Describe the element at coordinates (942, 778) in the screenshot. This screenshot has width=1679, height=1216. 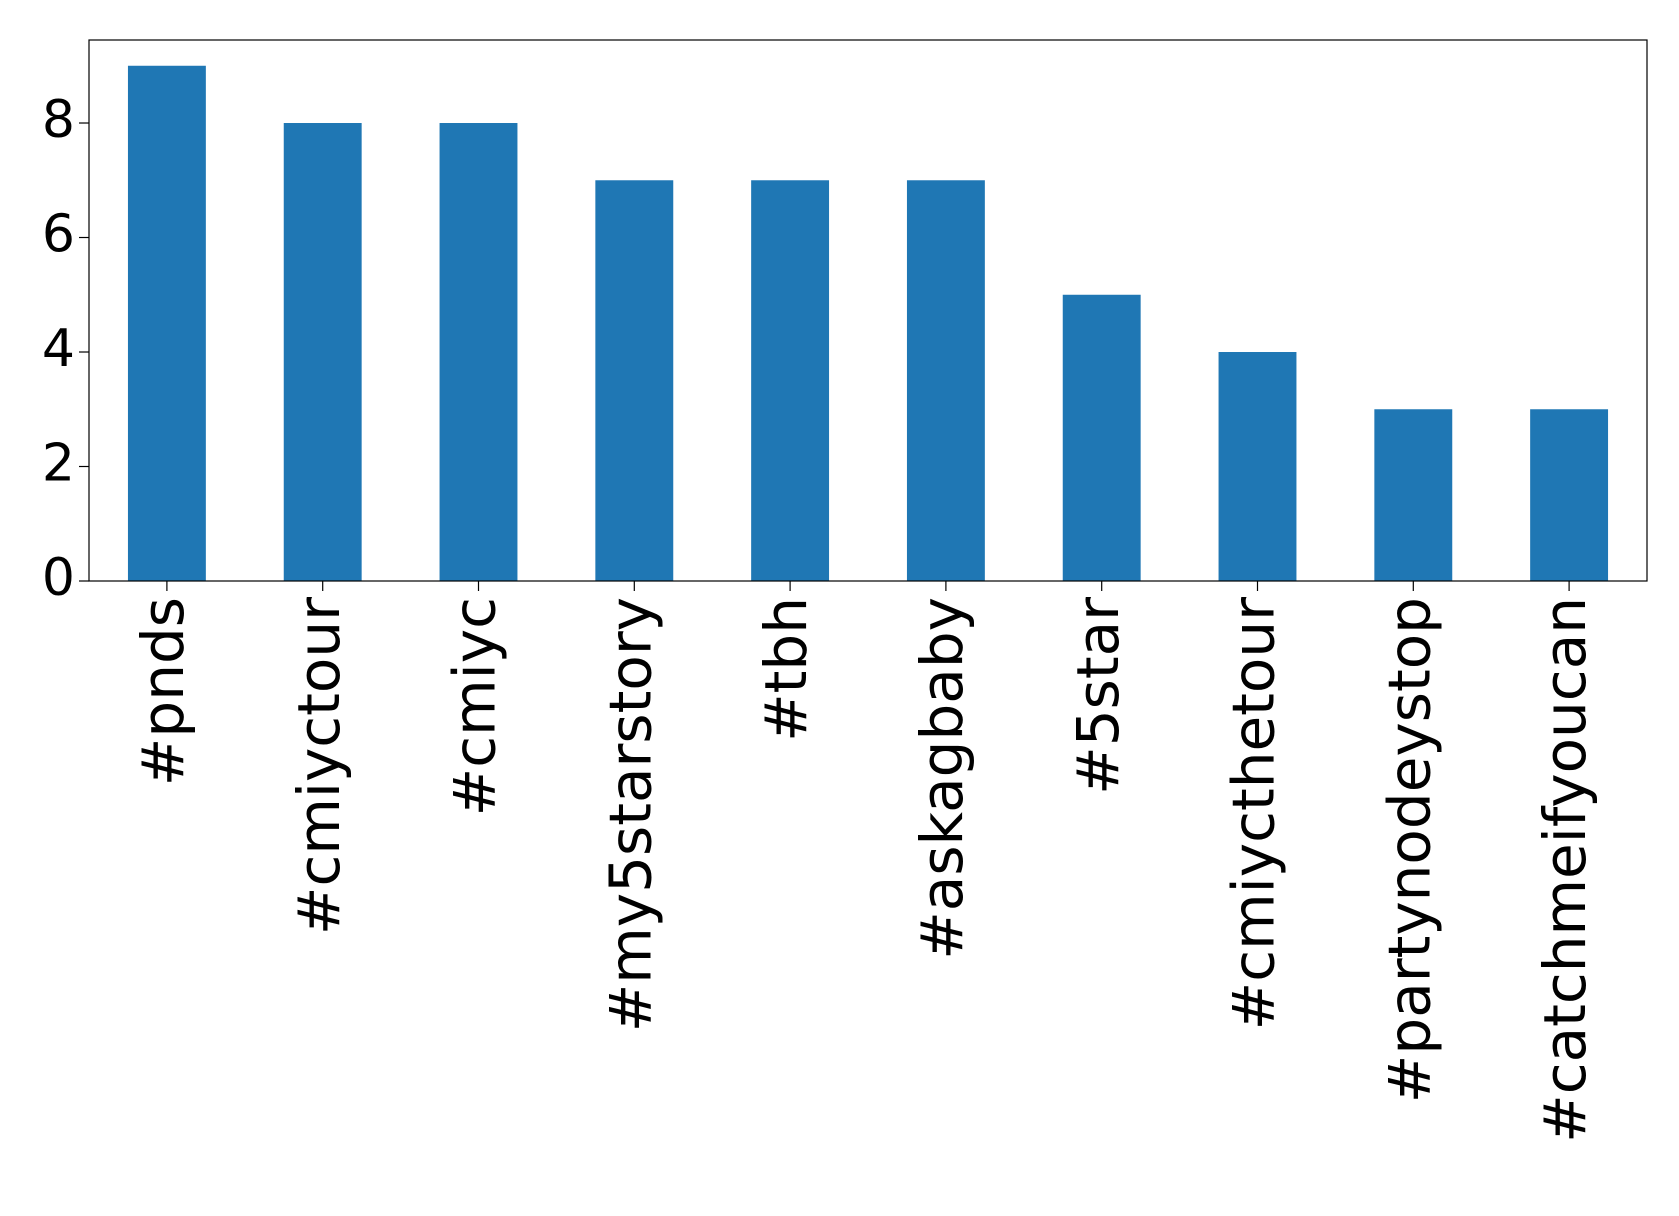
I see `x-tick-label: #askagbaby` at that location.